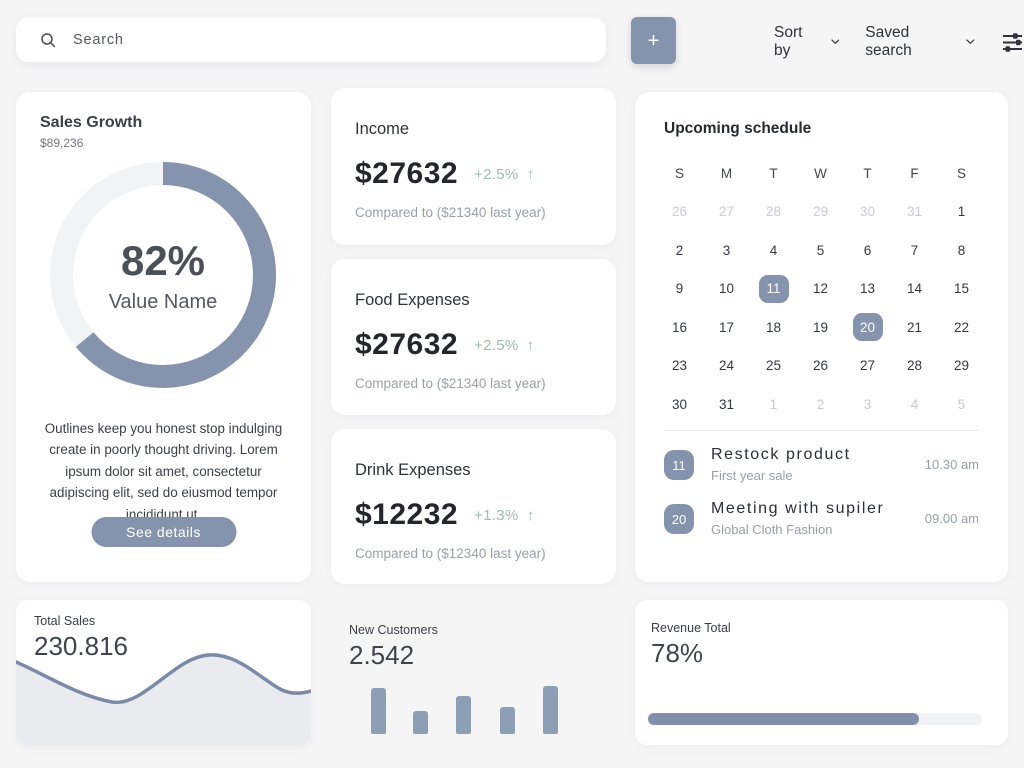 This screenshot has height=768, width=1024. I want to click on sliders-icon, so click(1012, 42).